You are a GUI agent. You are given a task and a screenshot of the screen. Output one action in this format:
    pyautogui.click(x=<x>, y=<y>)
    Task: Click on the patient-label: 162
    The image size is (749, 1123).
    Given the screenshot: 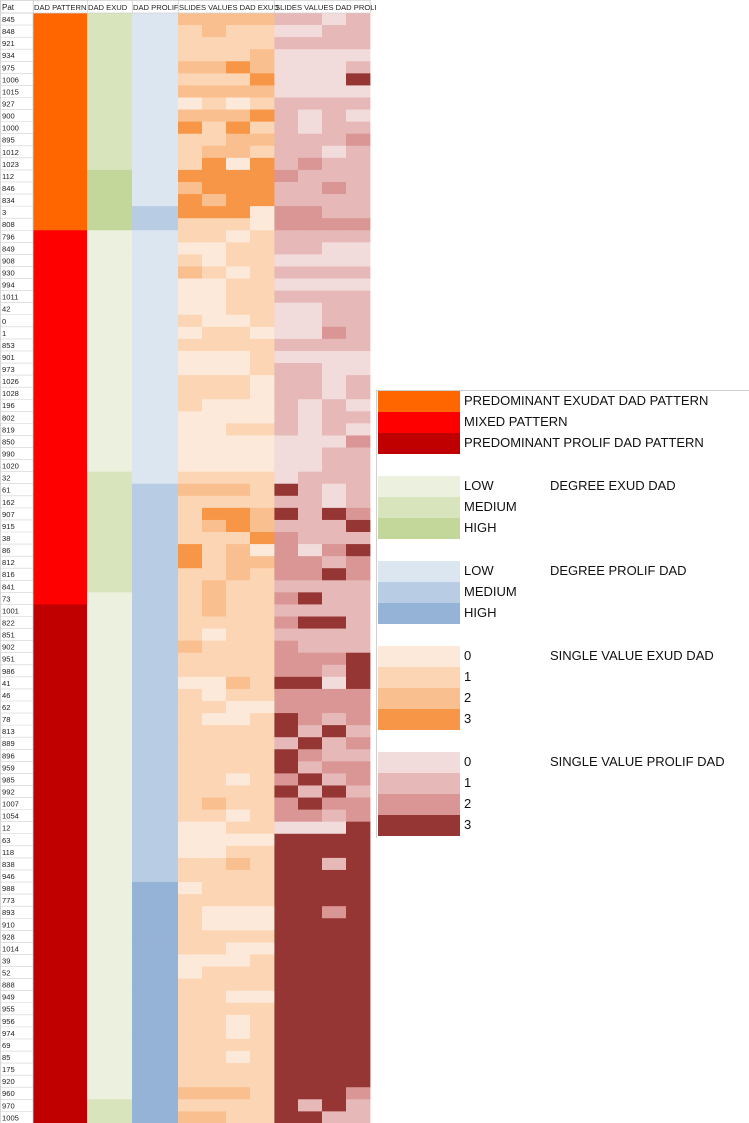 What is the action you would take?
    pyautogui.click(x=8, y=502)
    